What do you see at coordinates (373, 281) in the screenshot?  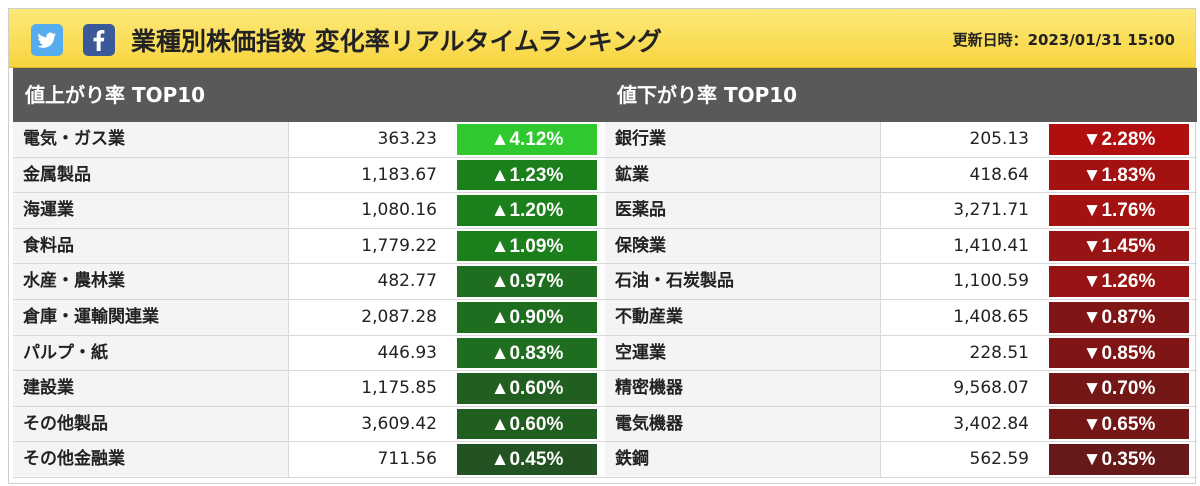 I see `index-value: 482.77` at bounding box center [373, 281].